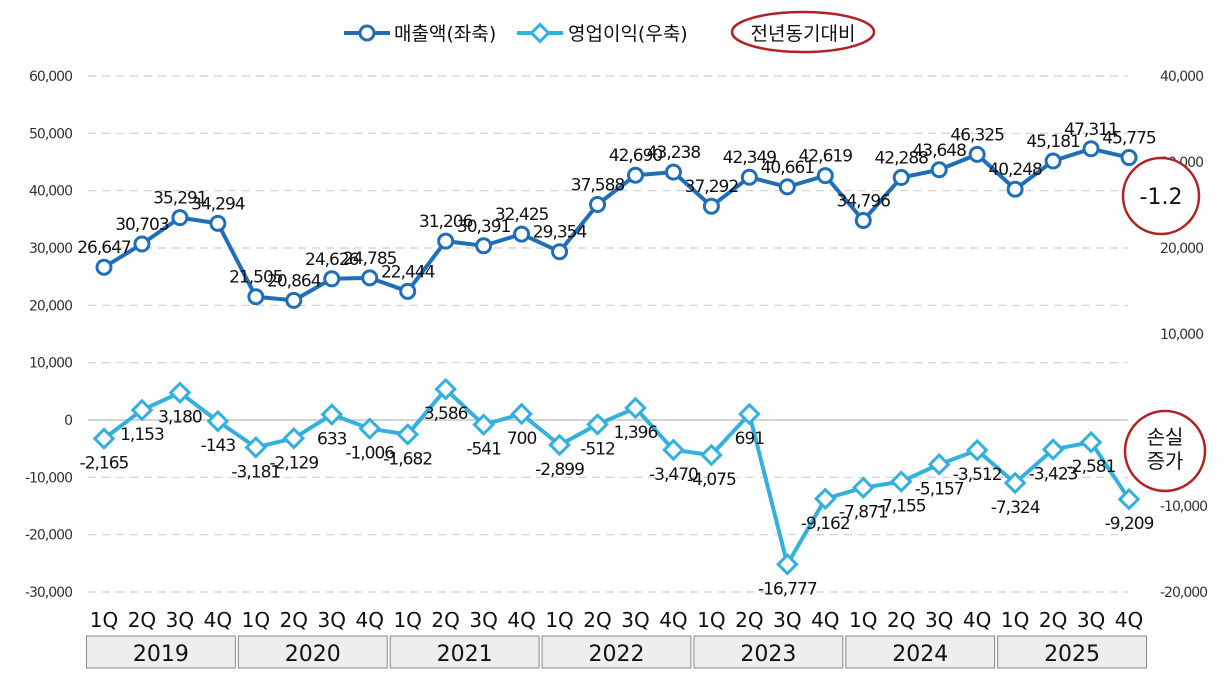 This screenshot has width=1229, height=686. What do you see at coordinates (788, 168) in the screenshot?
I see `sales-data-label: 40,661` at bounding box center [788, 168].